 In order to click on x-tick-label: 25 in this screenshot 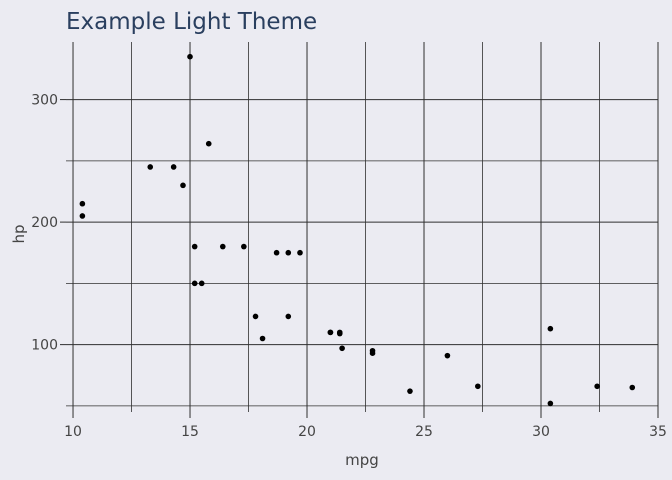, I will do `click(424, 432)`.